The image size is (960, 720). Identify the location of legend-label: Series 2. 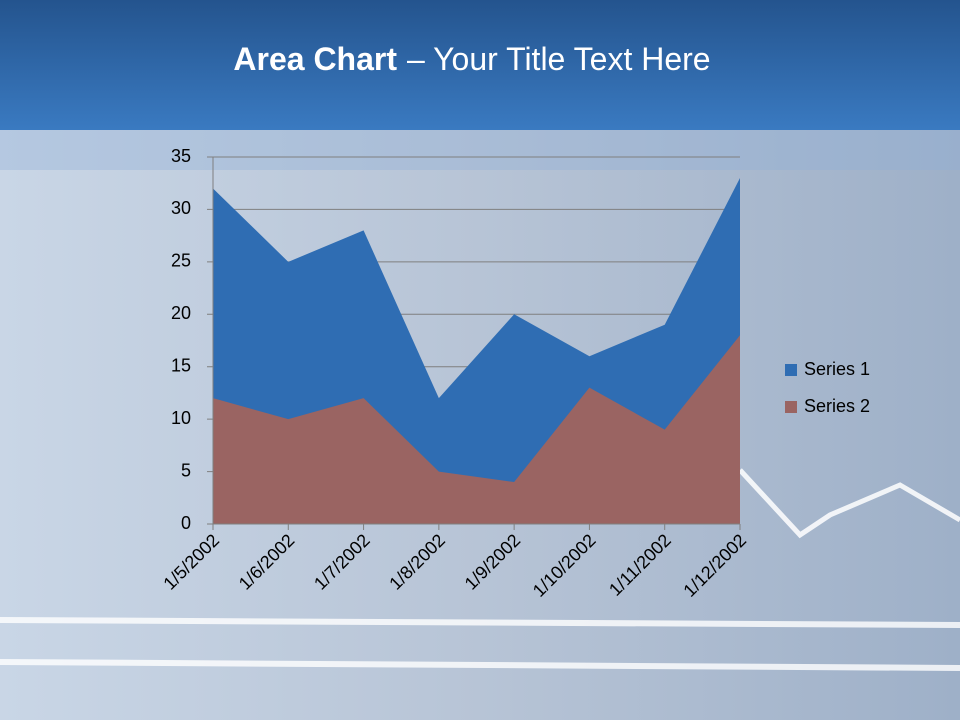
(837, 406).